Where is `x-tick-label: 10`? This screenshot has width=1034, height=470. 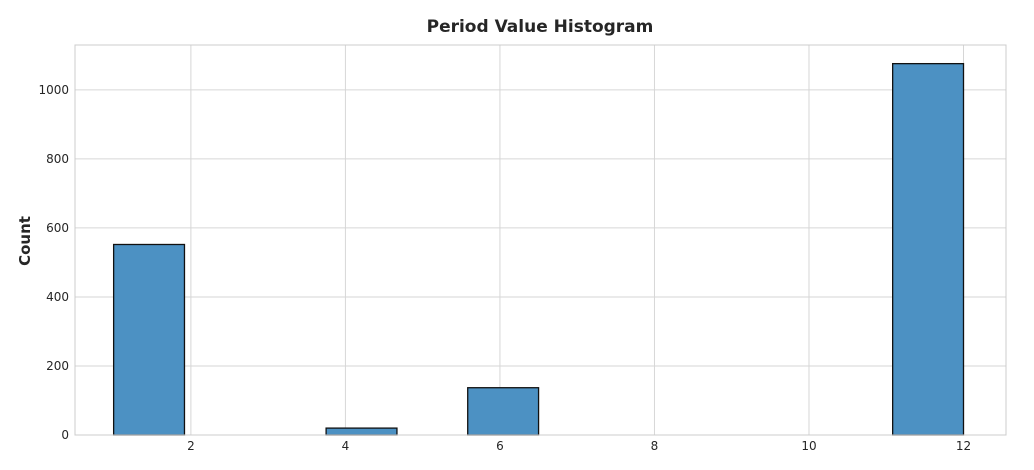
x-tick-label: 10 is located at coordinates (808, 446).